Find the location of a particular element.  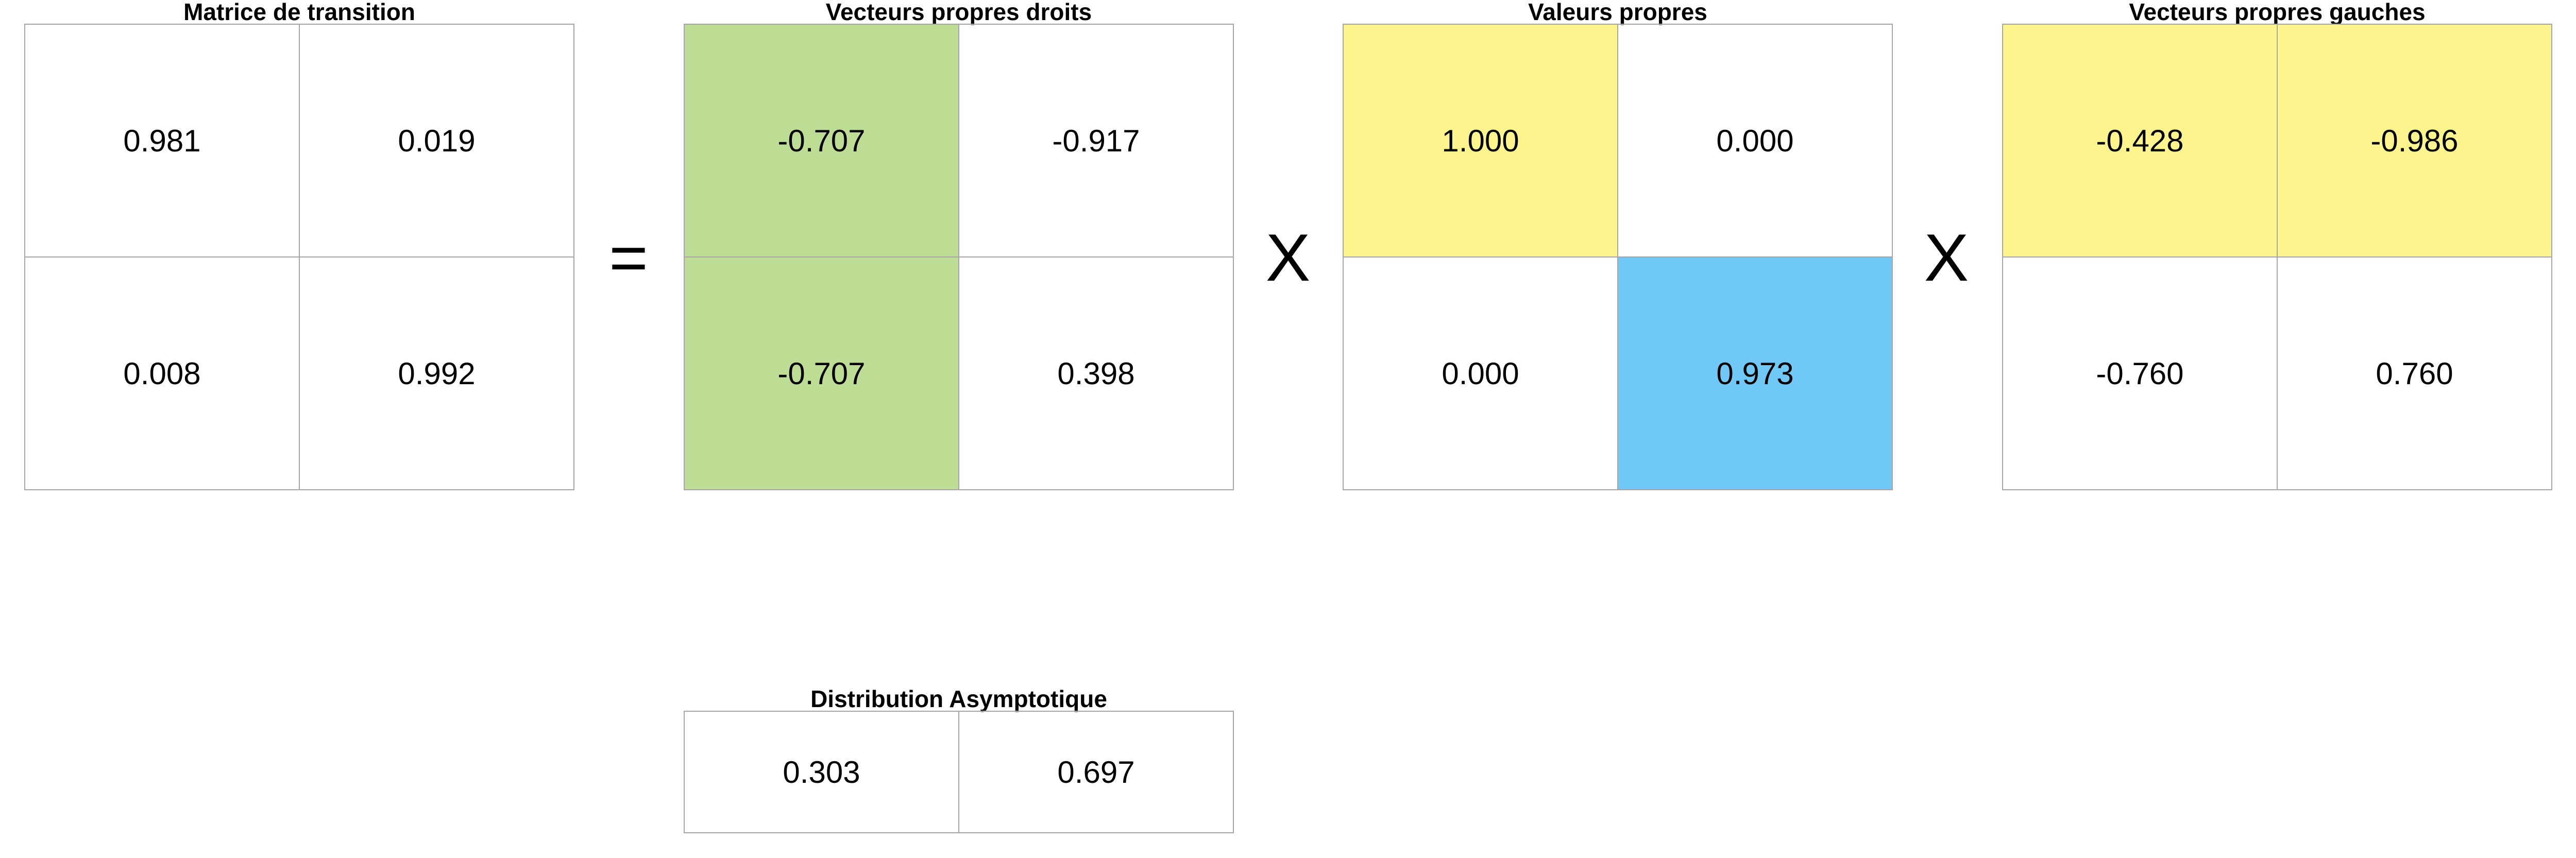

left-eigen-cell-r2c2: 0.760 is located at coordinates (2414, 373).